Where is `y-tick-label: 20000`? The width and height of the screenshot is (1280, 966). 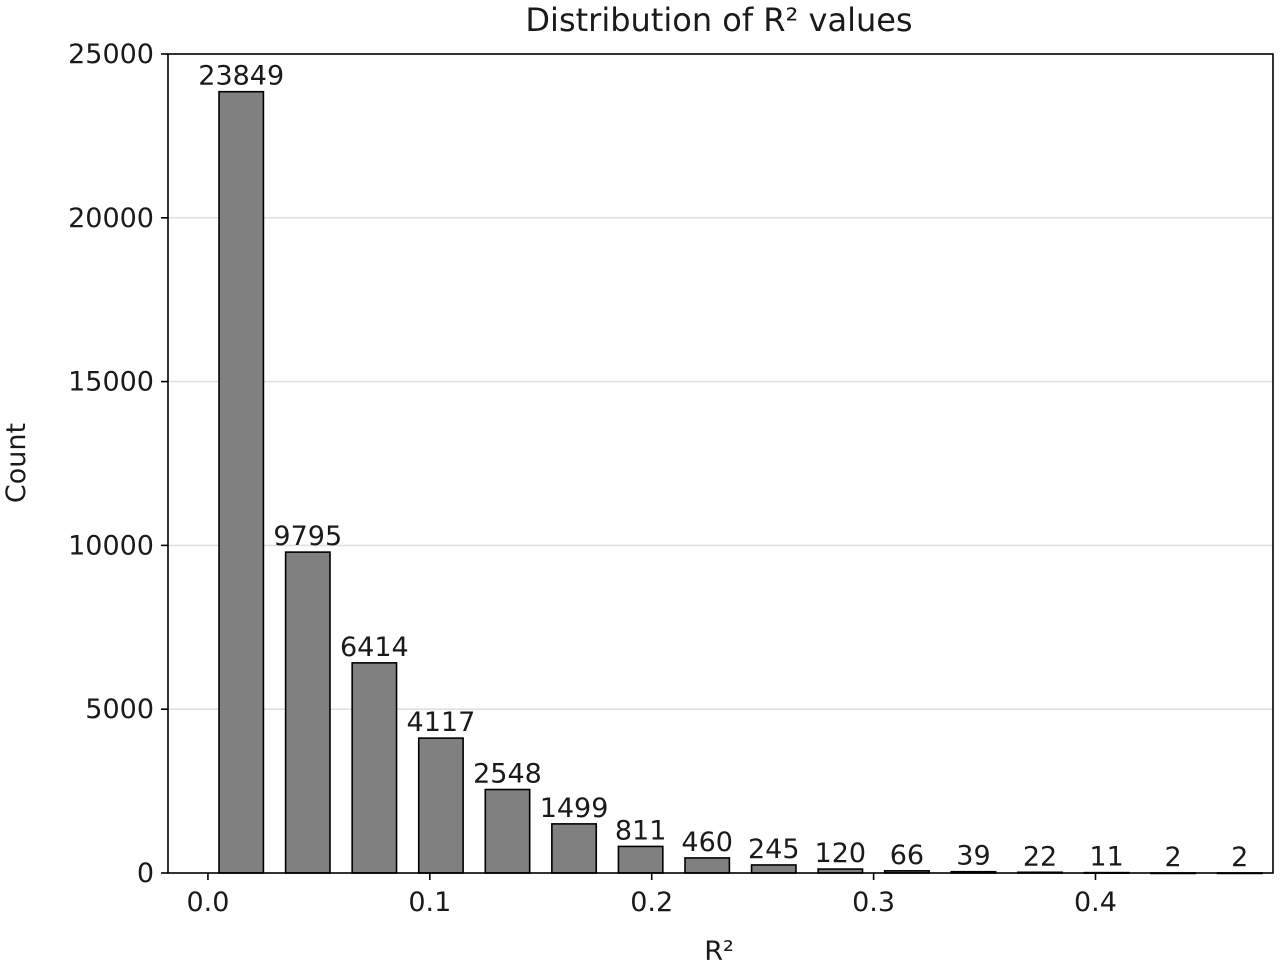 y-tick-label: 20000 is located at coordinates (111, 218).